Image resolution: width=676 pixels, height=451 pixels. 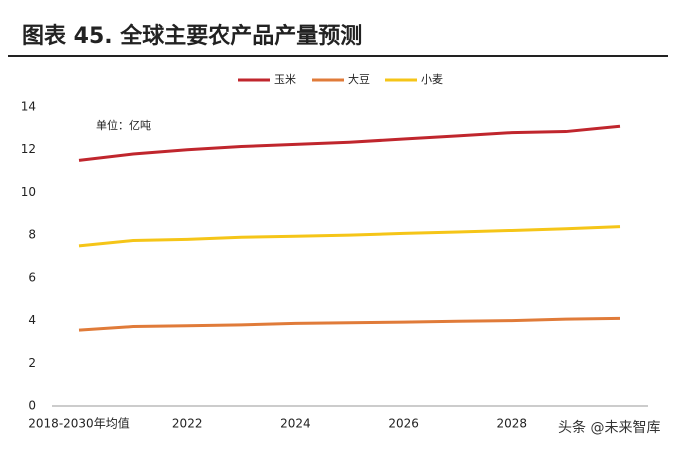 I want to click on y-tick-label: 14, so click(x=28, y=107).